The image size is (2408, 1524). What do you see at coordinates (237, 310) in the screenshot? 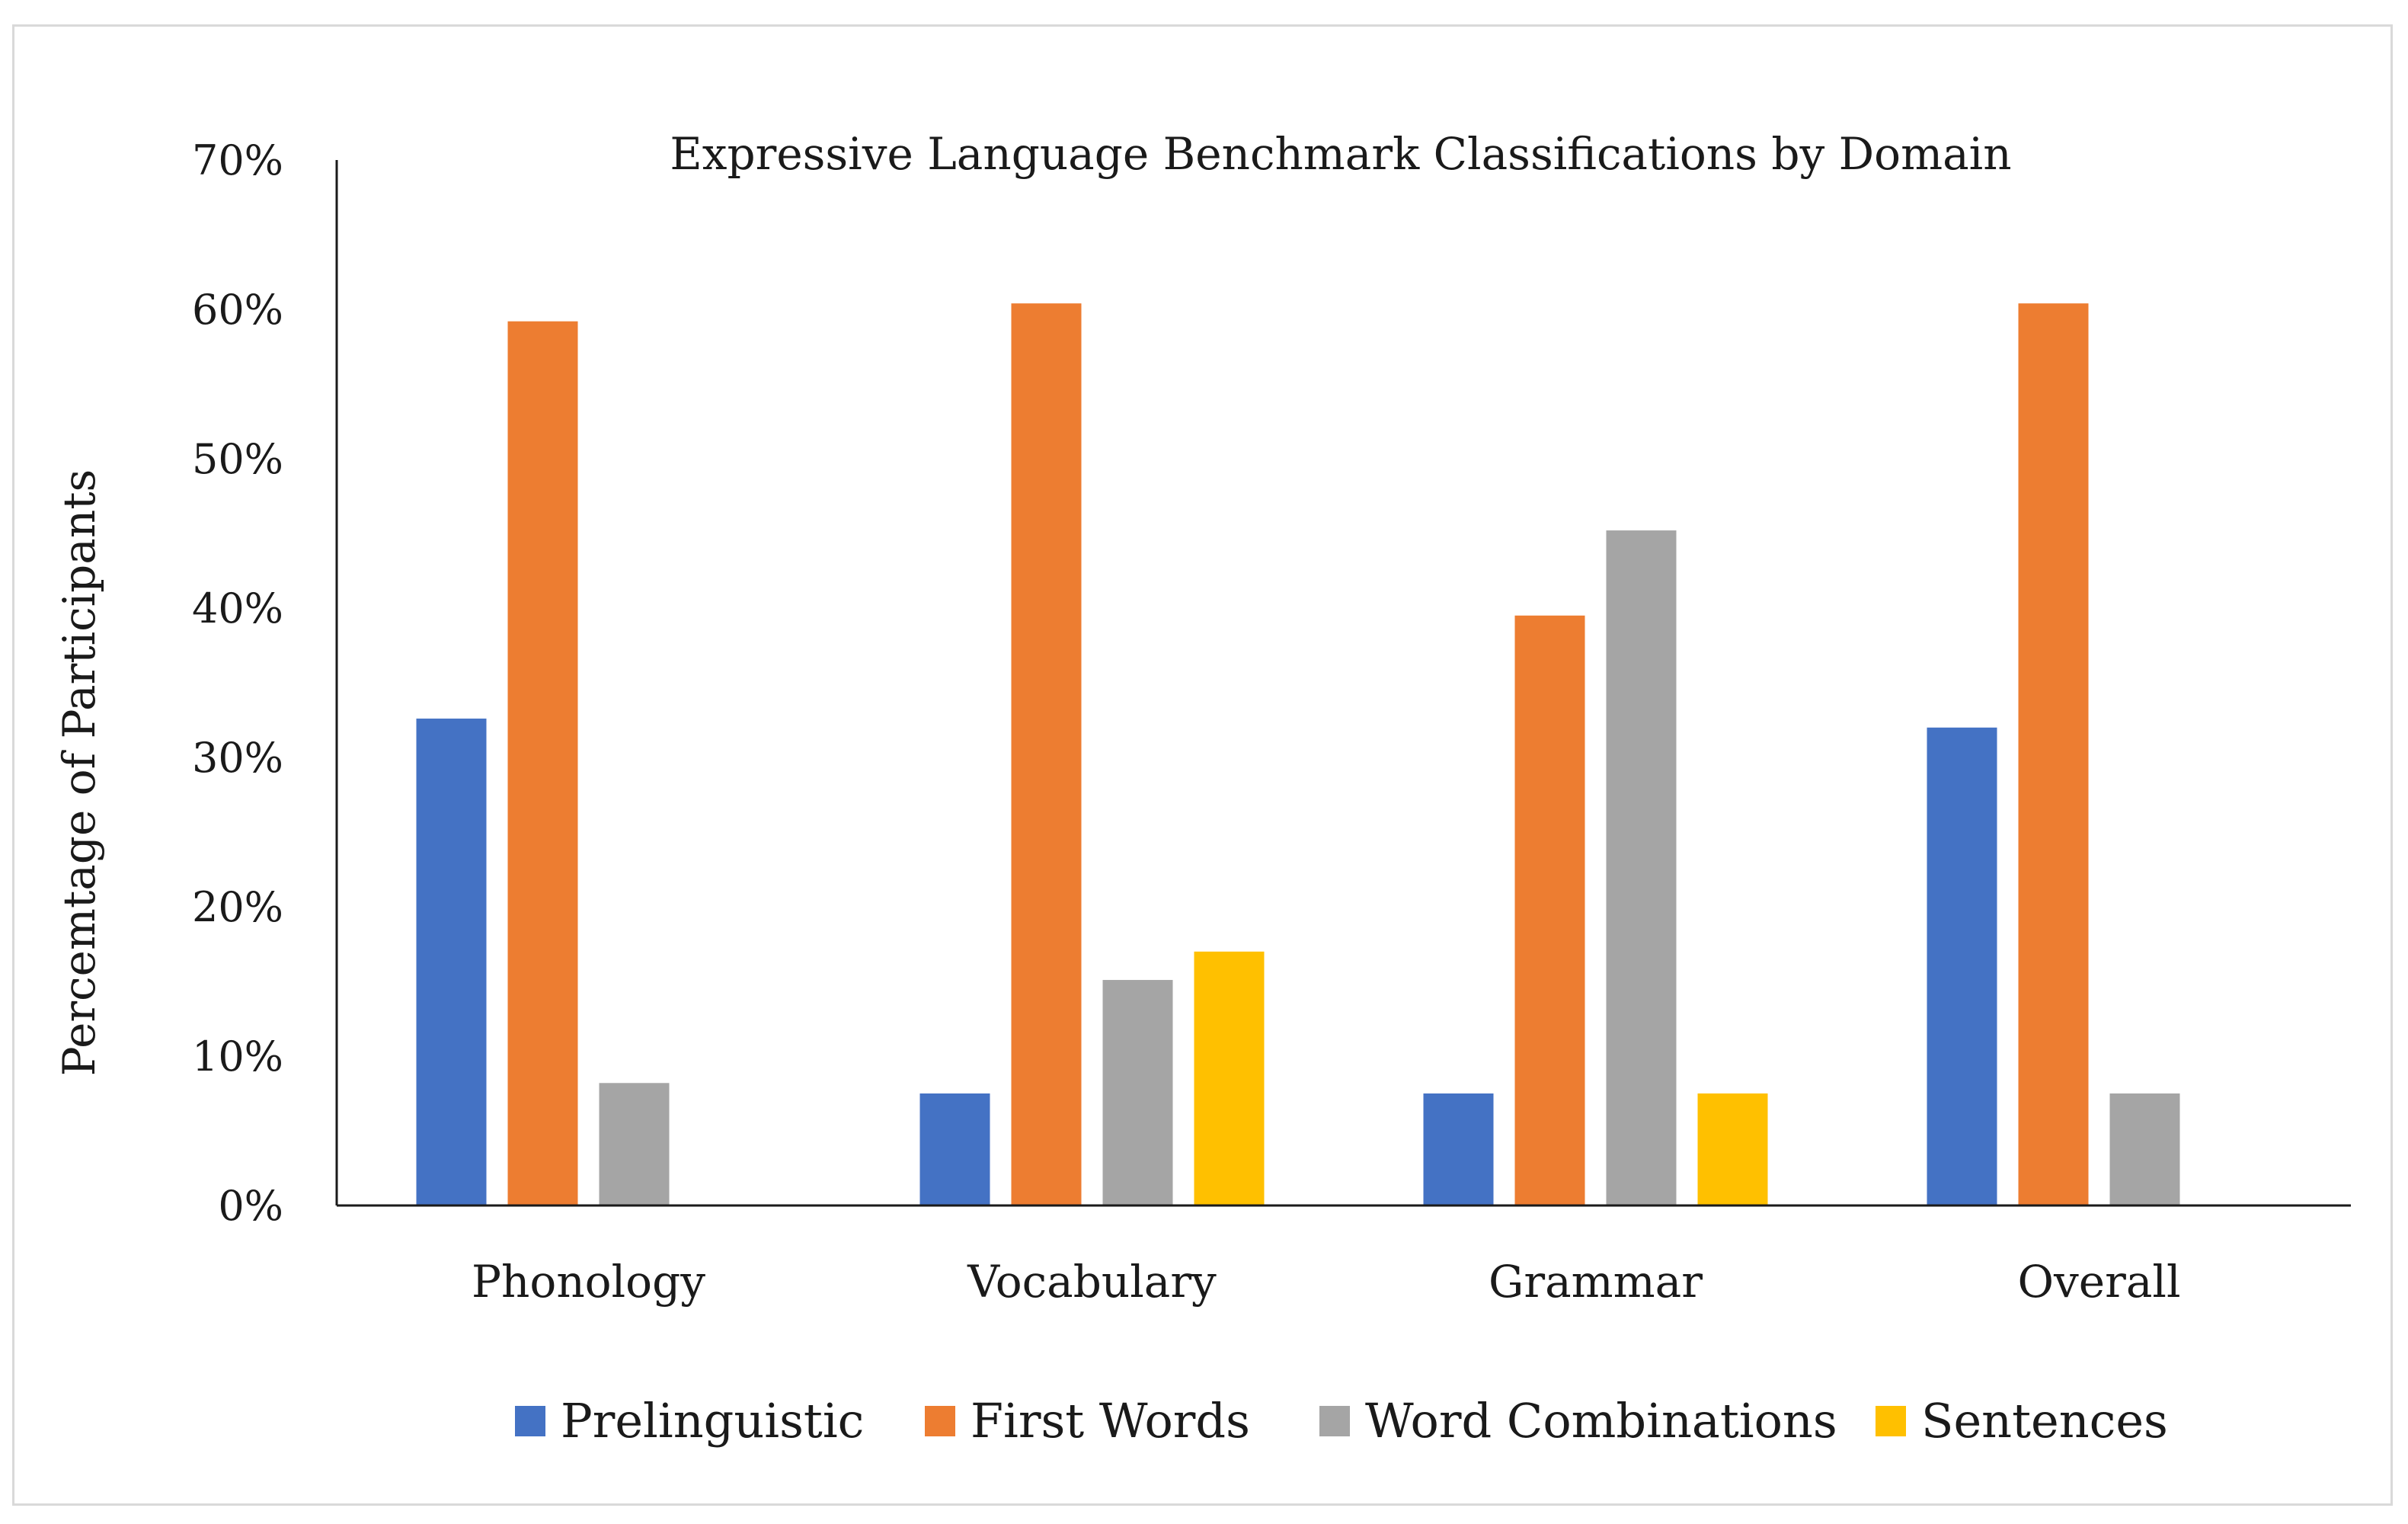
I see `y-tick-label: 60%` at bounding box center [237, 310].